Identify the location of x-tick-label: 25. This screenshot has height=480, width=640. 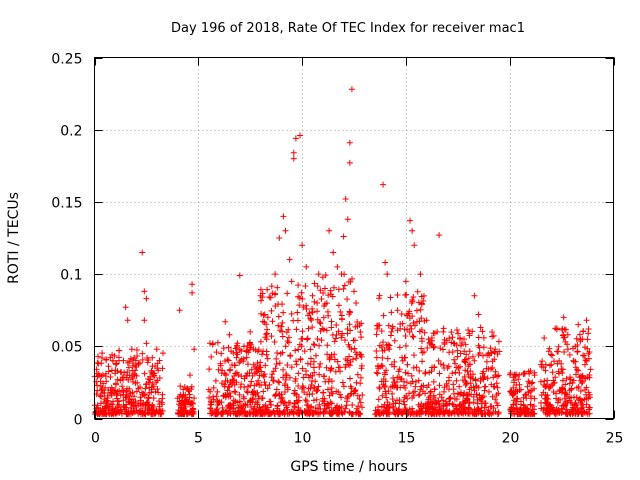
(615, 439).